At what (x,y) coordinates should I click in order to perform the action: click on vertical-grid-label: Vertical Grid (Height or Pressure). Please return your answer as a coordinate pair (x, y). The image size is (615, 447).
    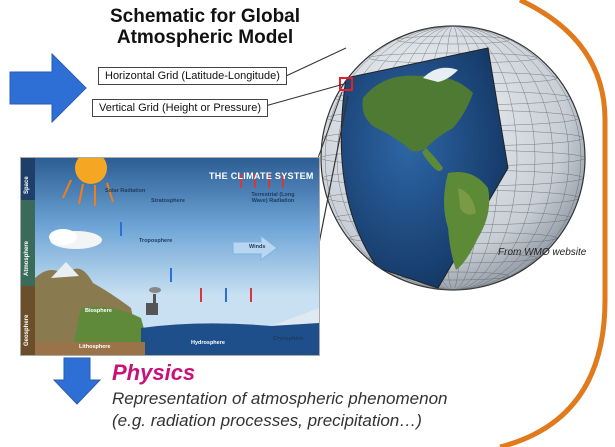
    Looking at the image, I should click on (180, 108).